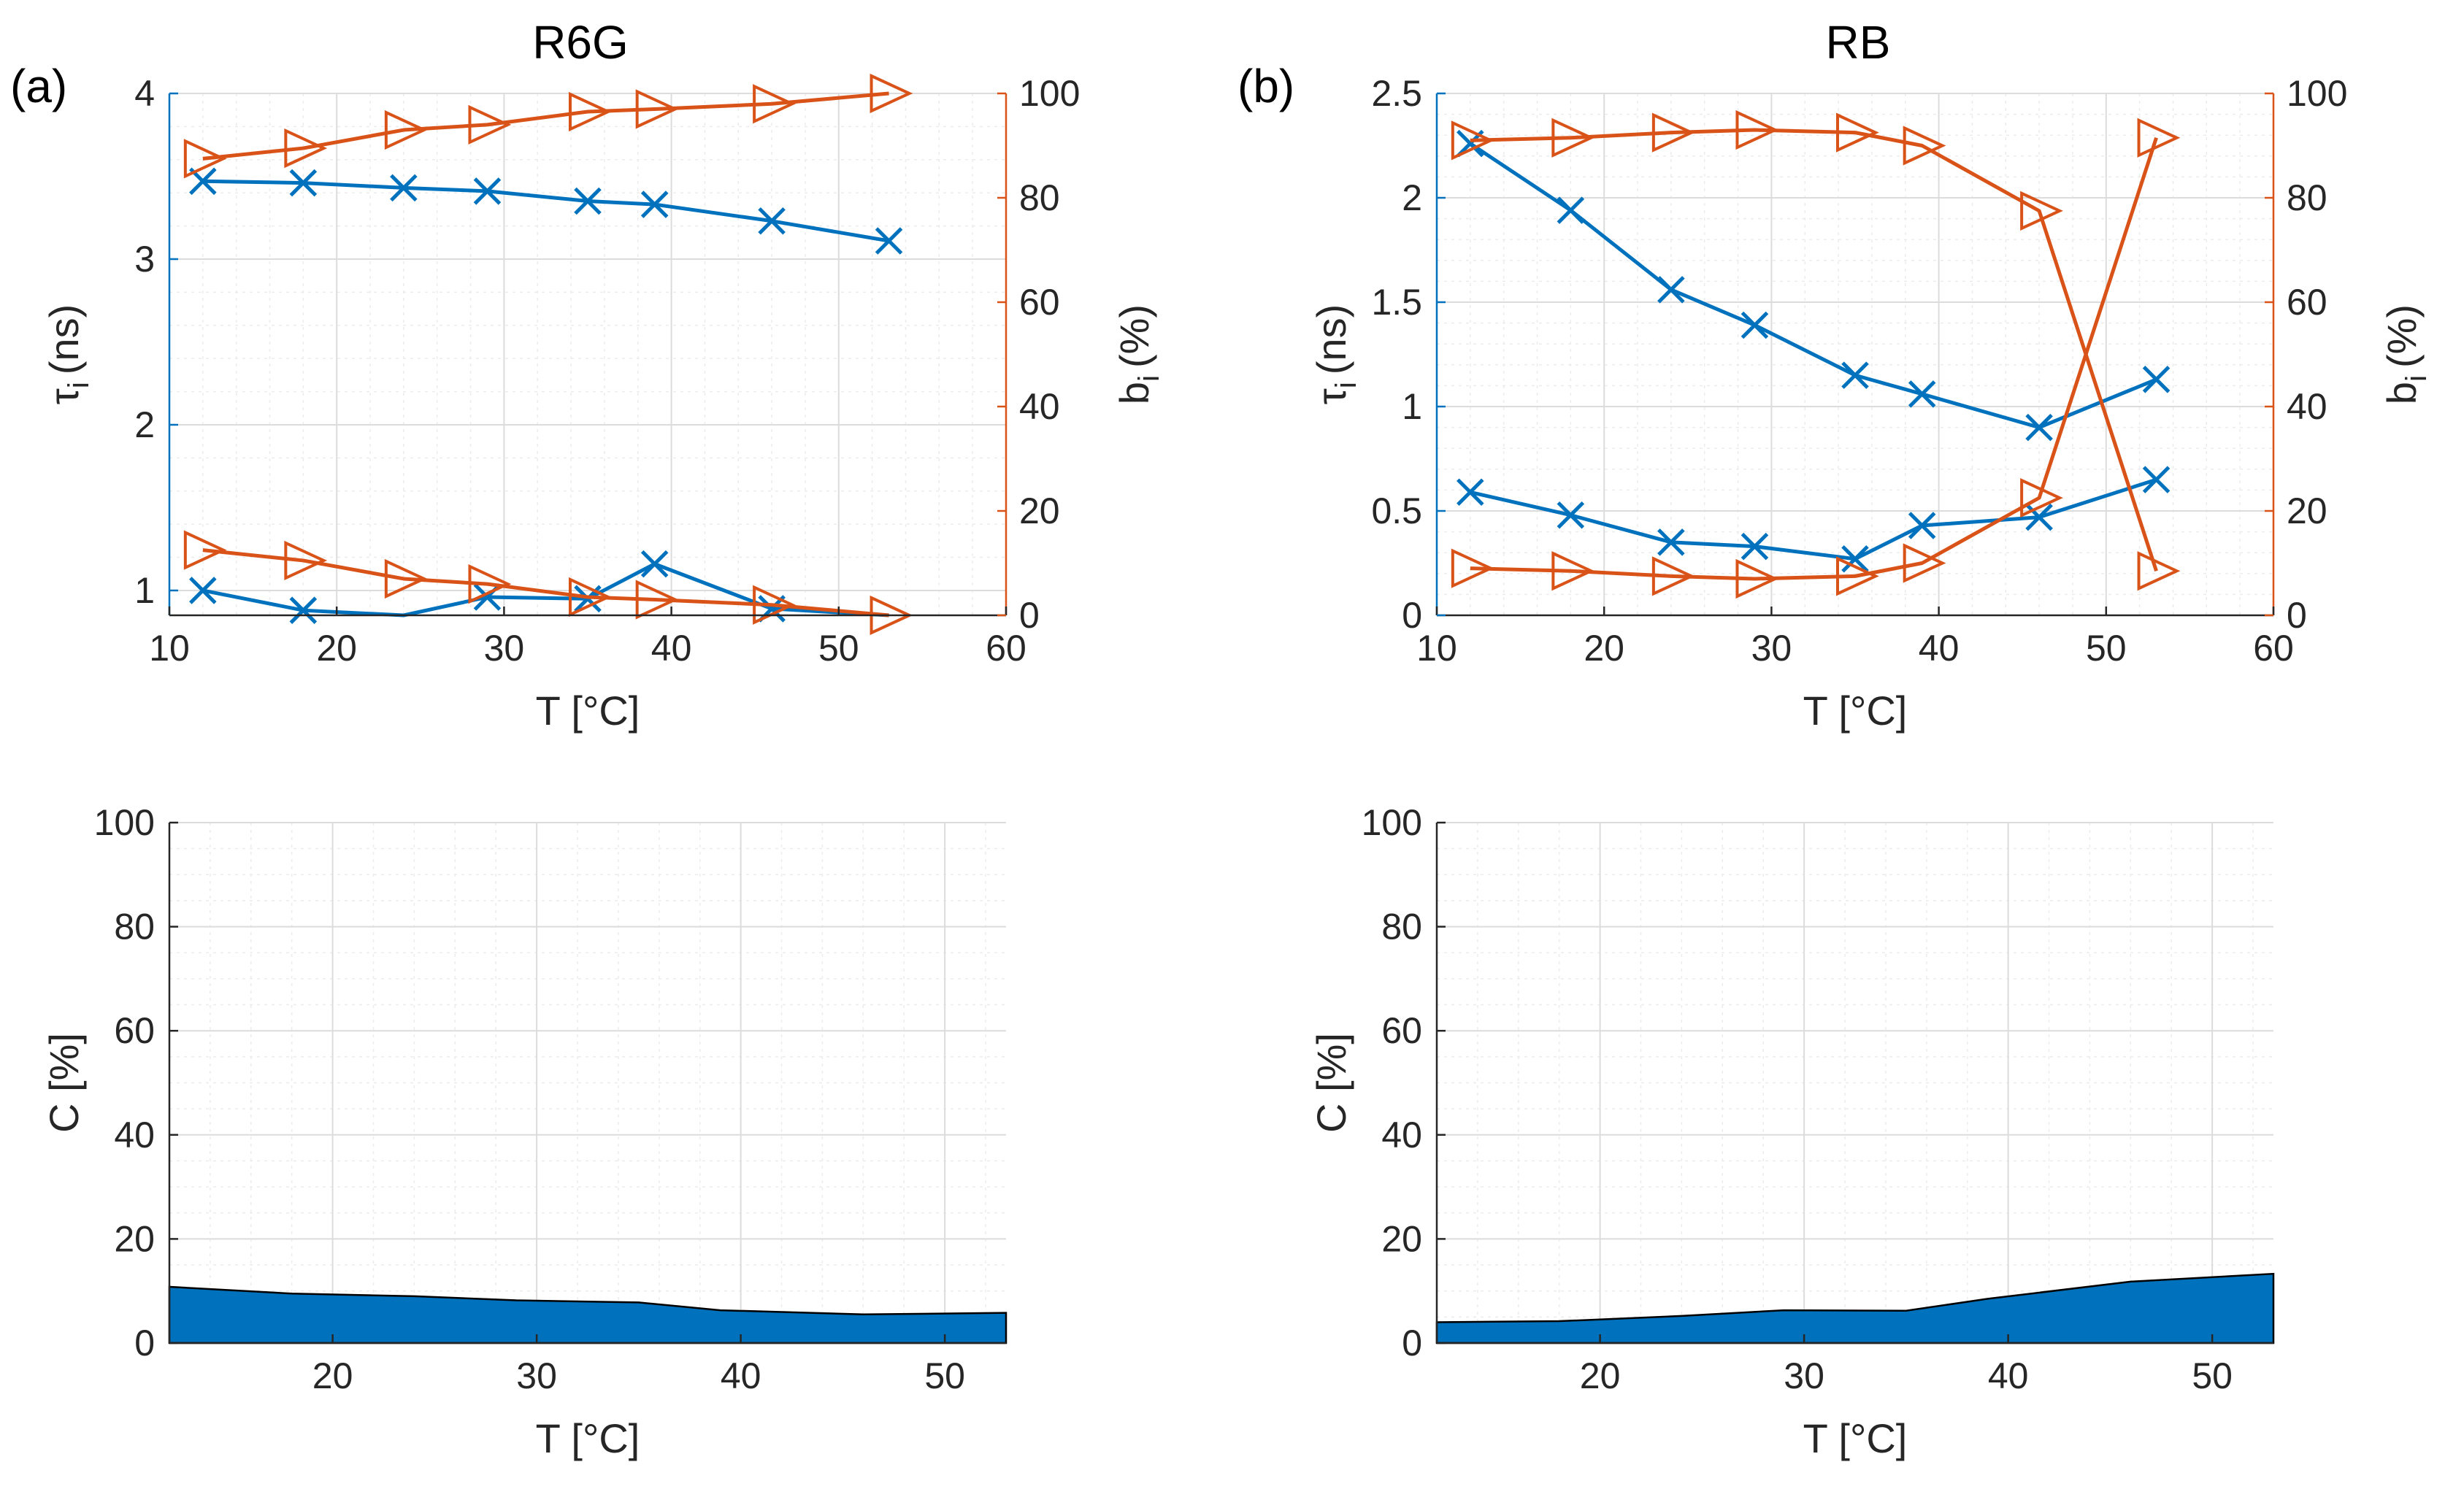 This screenshot has height=1489, width=2464. What do you see at coordinates (144, 259) in the screenshot?
I see `y-tick-label-left: 3` at bounding box center [144, 259].